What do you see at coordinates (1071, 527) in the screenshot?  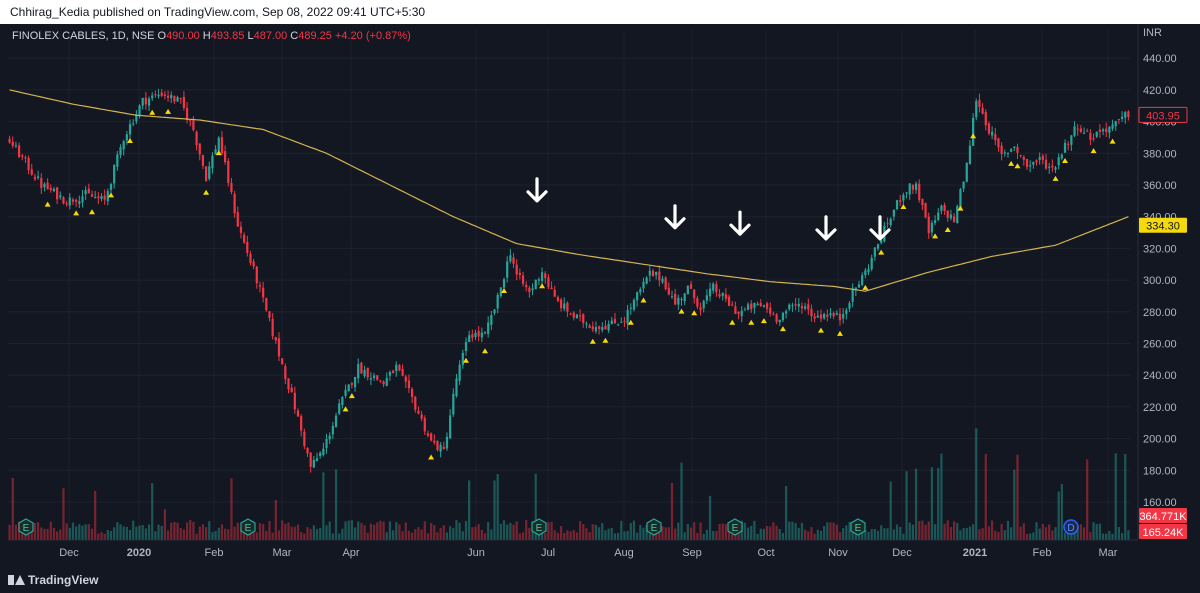 I see `dividend-marker-icon` at bounding box center [1071, 527].